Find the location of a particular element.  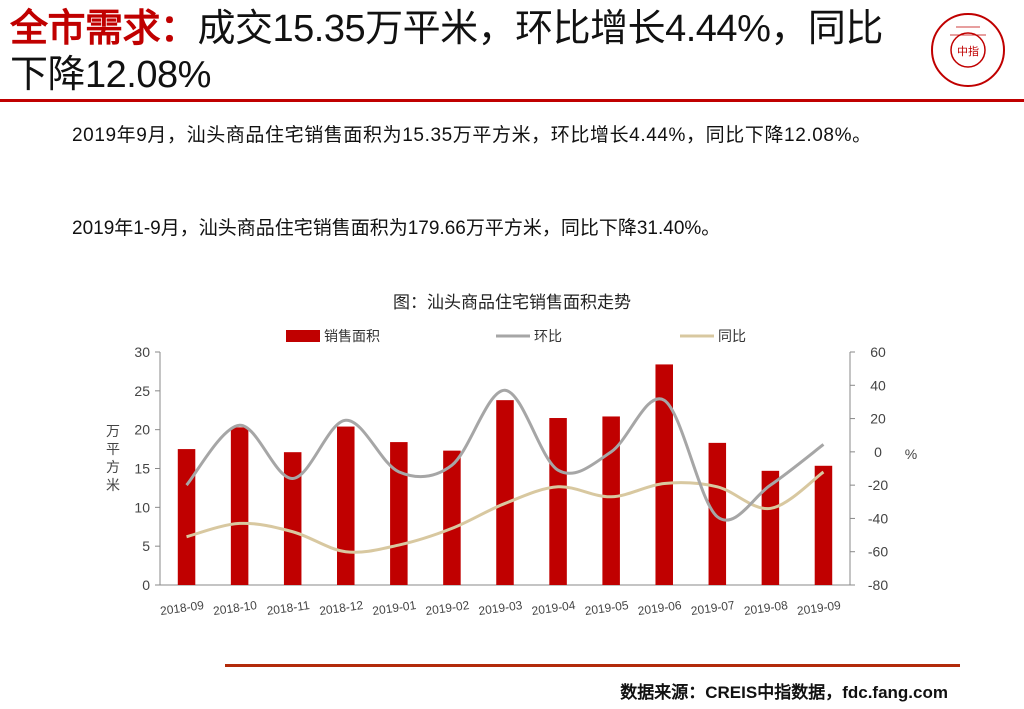

y2-tick-label: 20 is located at coordinates (878, 419).